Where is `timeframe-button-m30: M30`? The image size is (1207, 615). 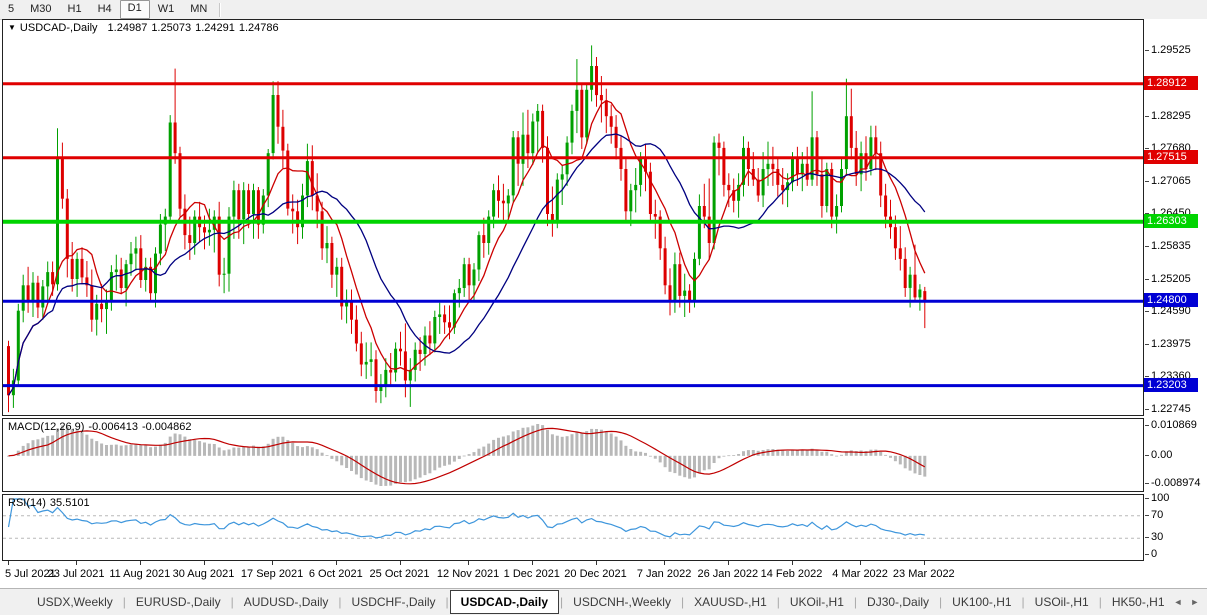
timeframe-button-m30: M30 is located at coordinates (41, 9).